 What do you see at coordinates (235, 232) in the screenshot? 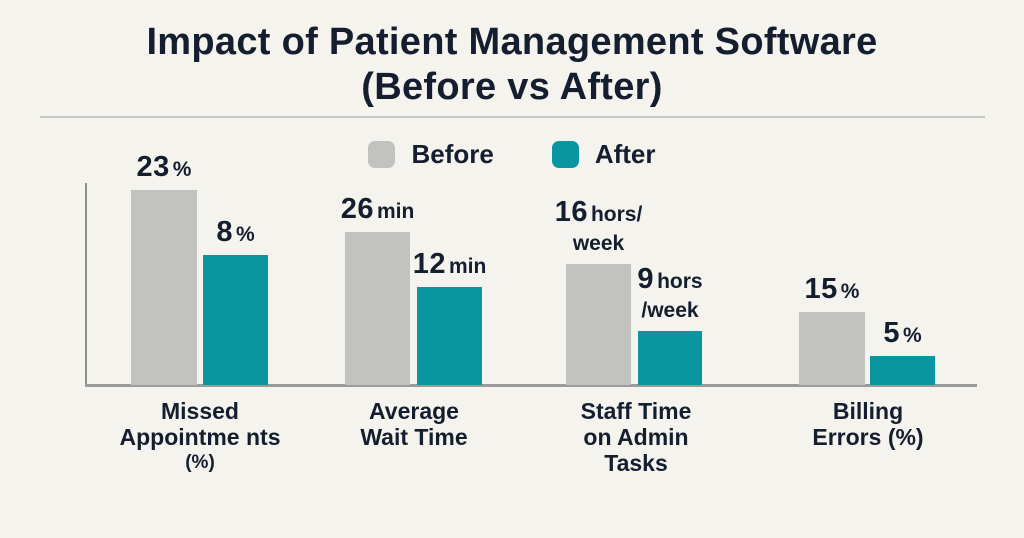
I see `value-label-after-missed-appointments: 8%` at bounding box center [235, 232].